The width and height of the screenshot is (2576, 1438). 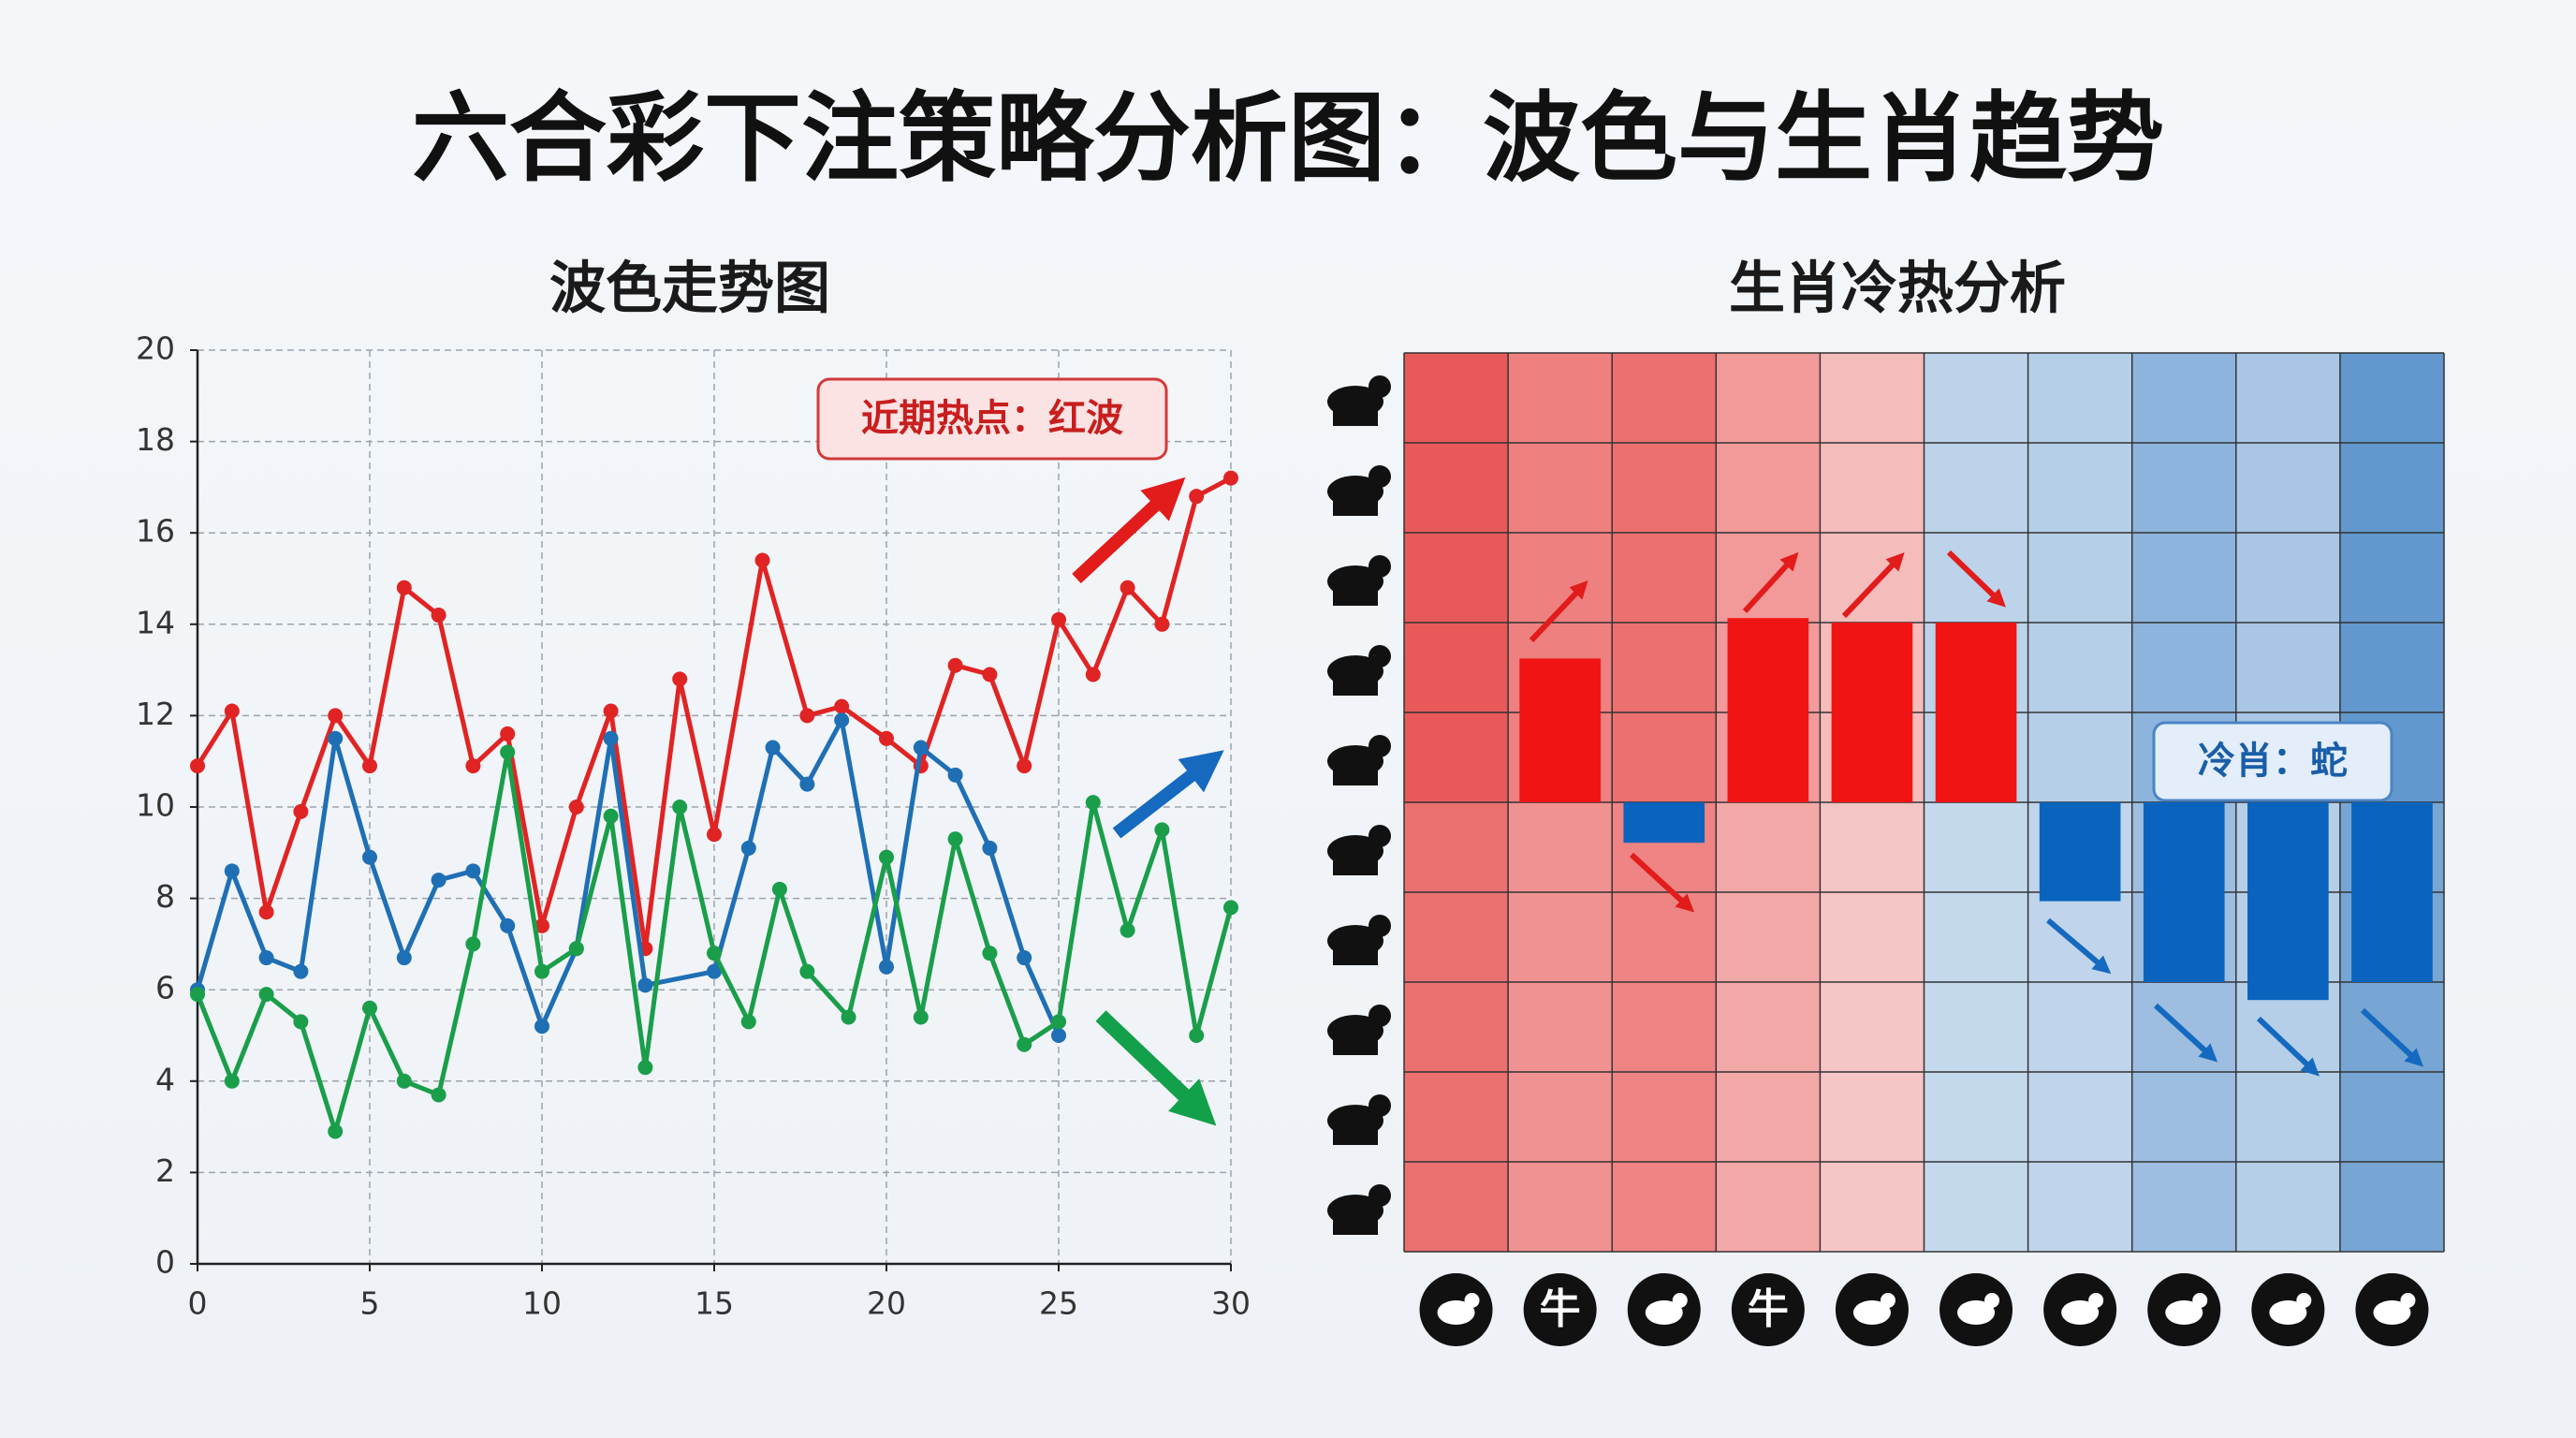 I want to click on y-tick-label: 2, so click(x=165, y=1170).